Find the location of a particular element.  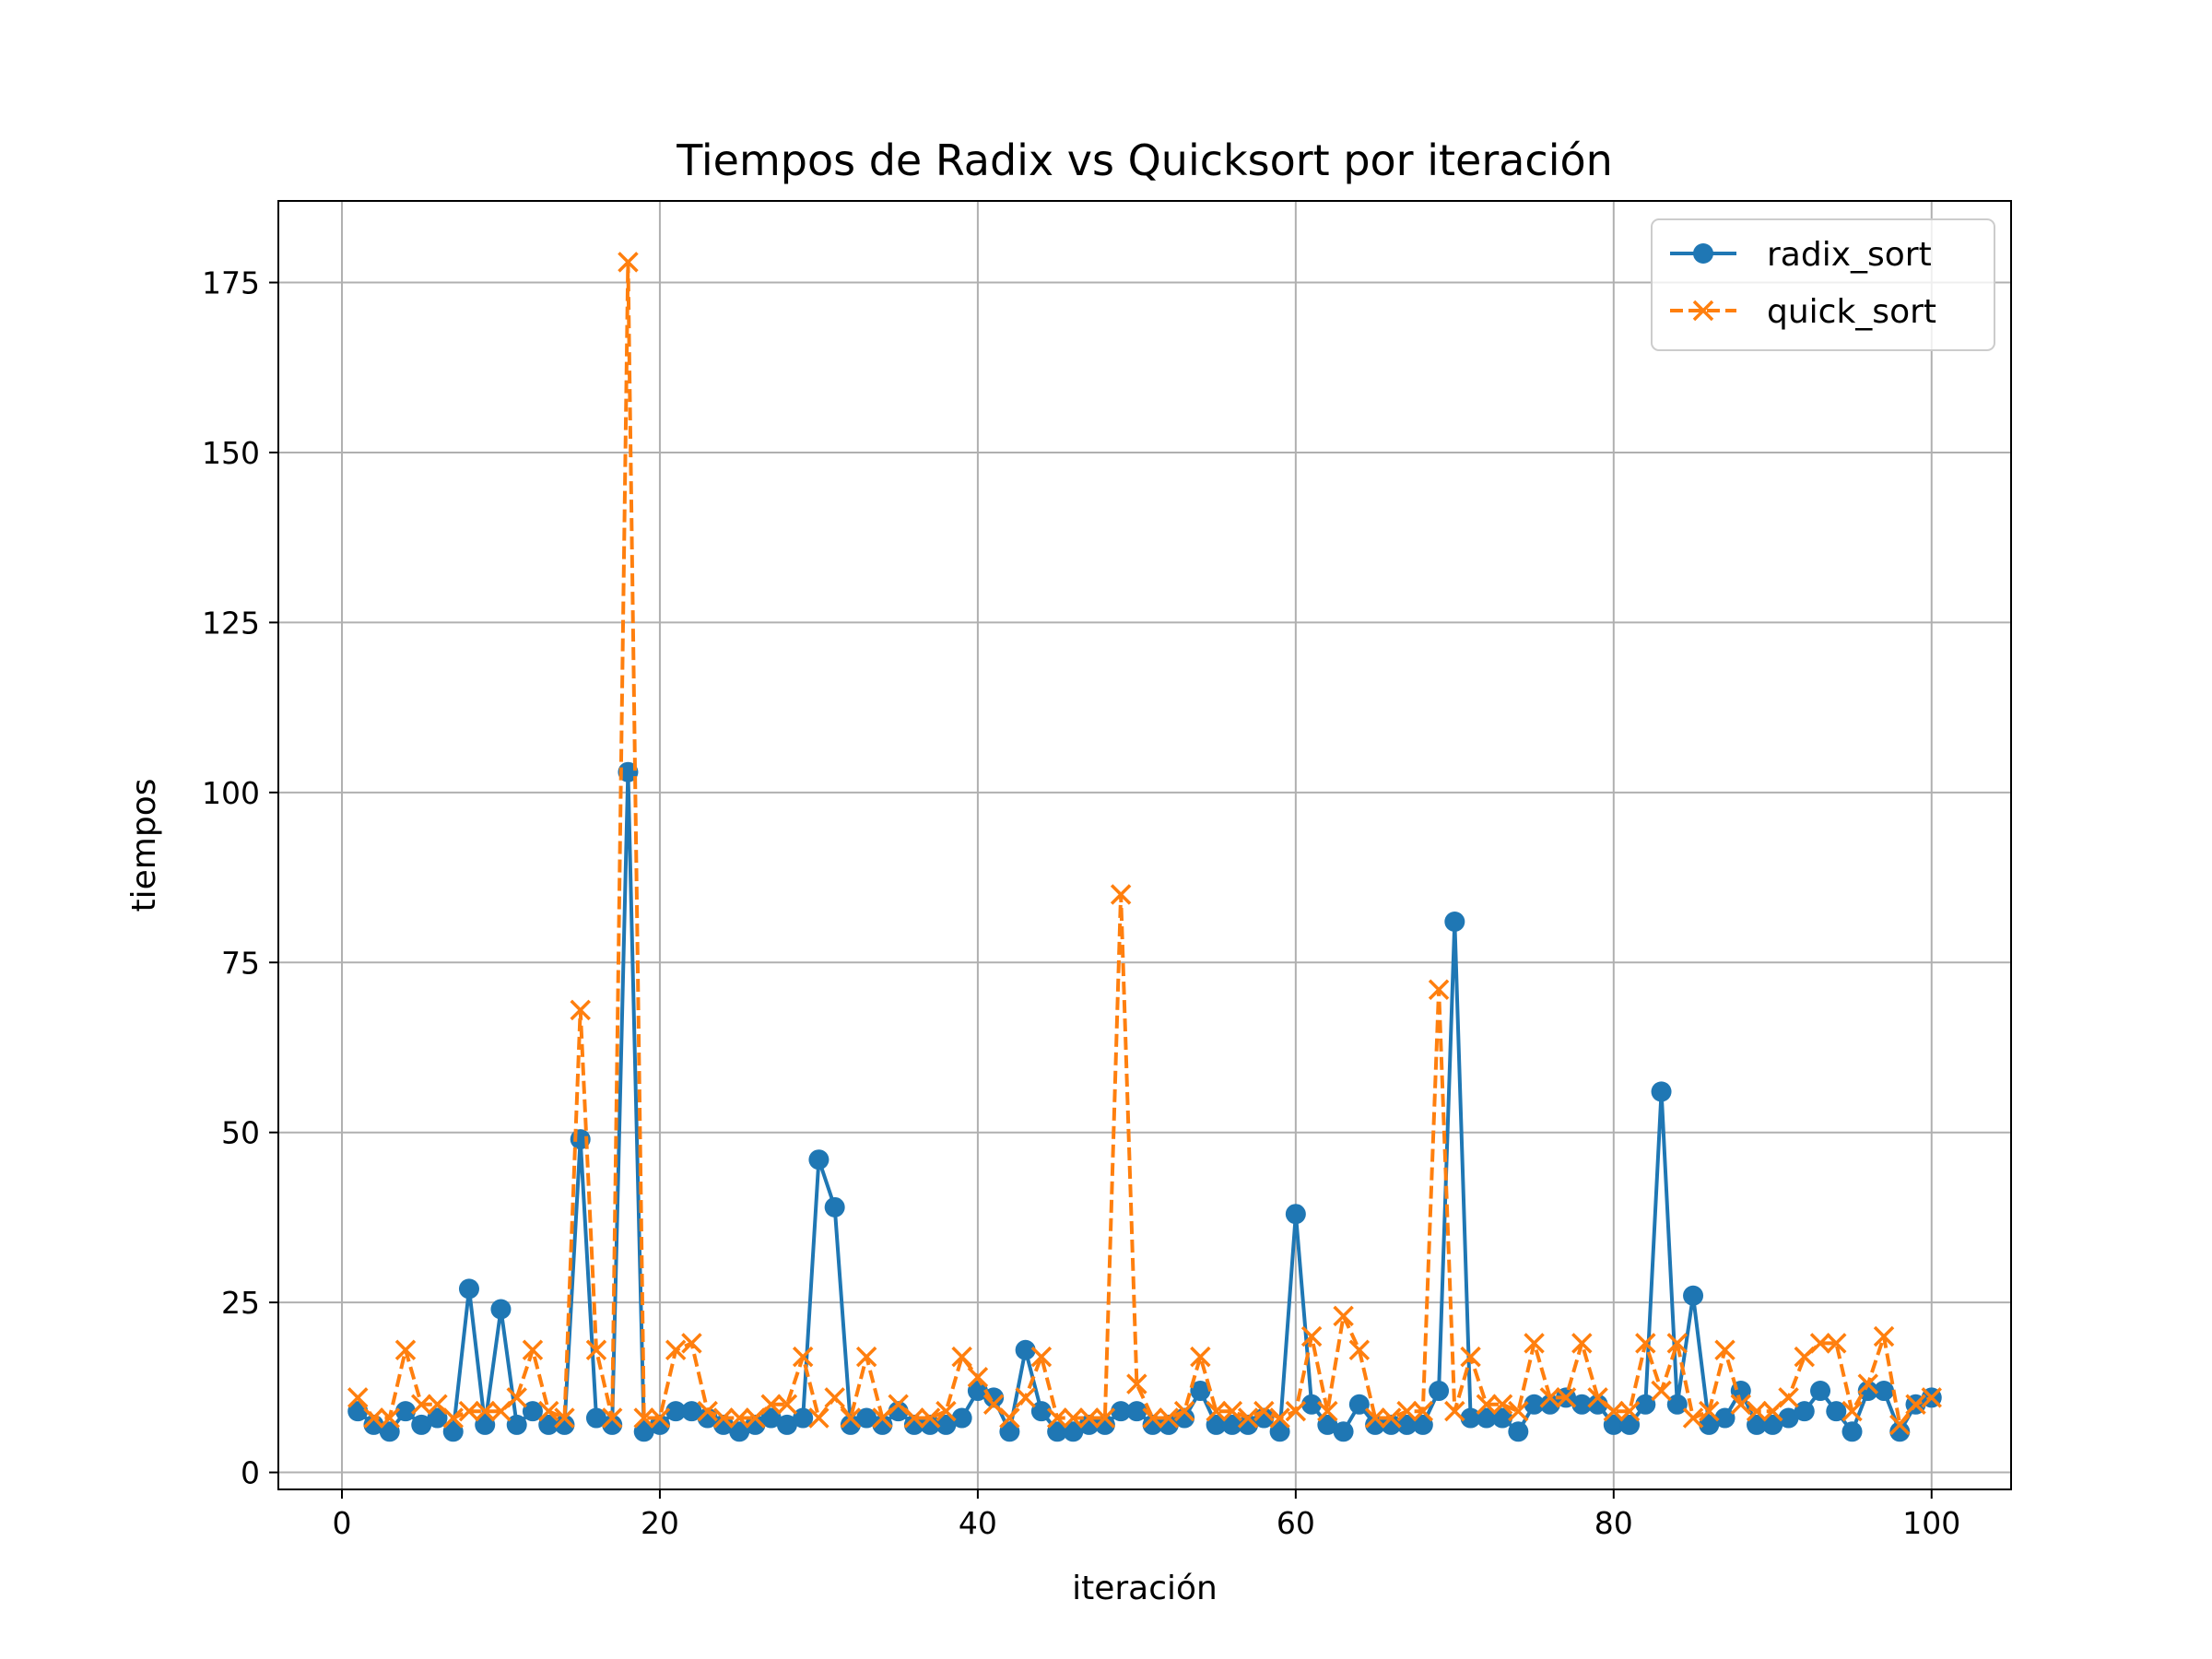

y-tick-label: 0 is located at coordinates (250, 1473).